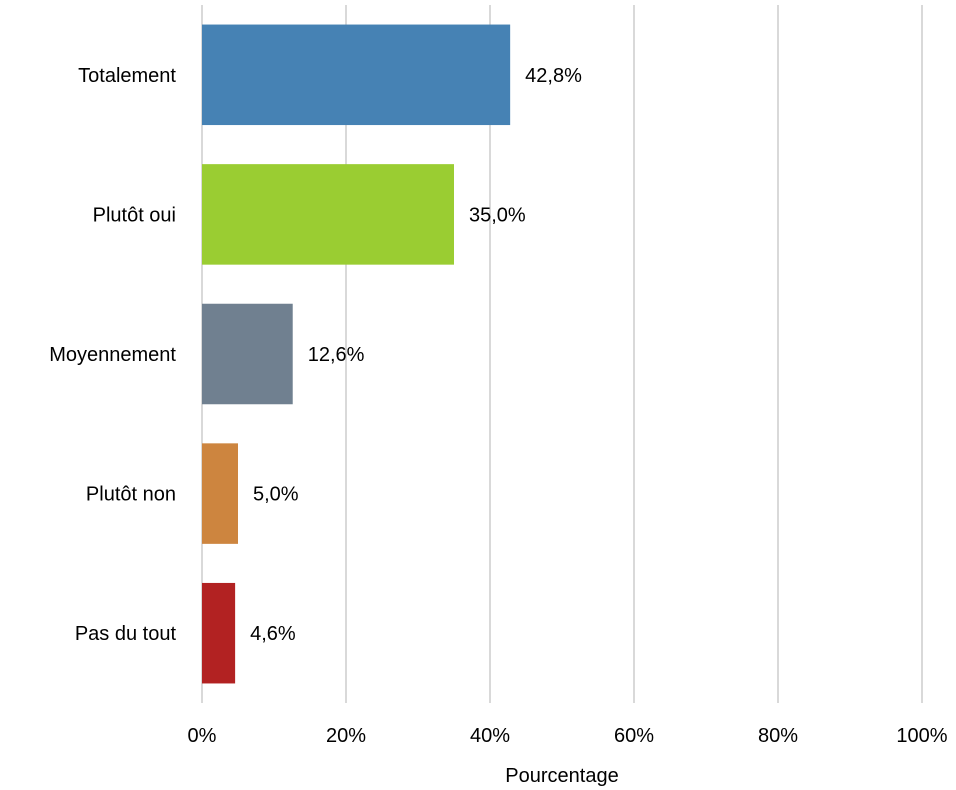 The image size is (956, 790). I want to click on value-label: 5,0%, so click(276, 495).